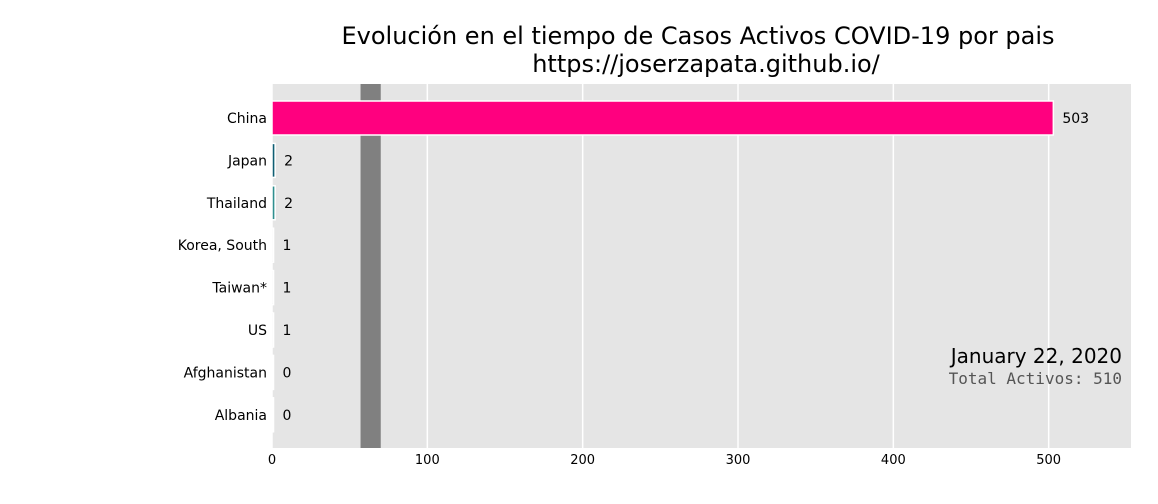  I want to click on value-label: 503, so click(1075, 119).